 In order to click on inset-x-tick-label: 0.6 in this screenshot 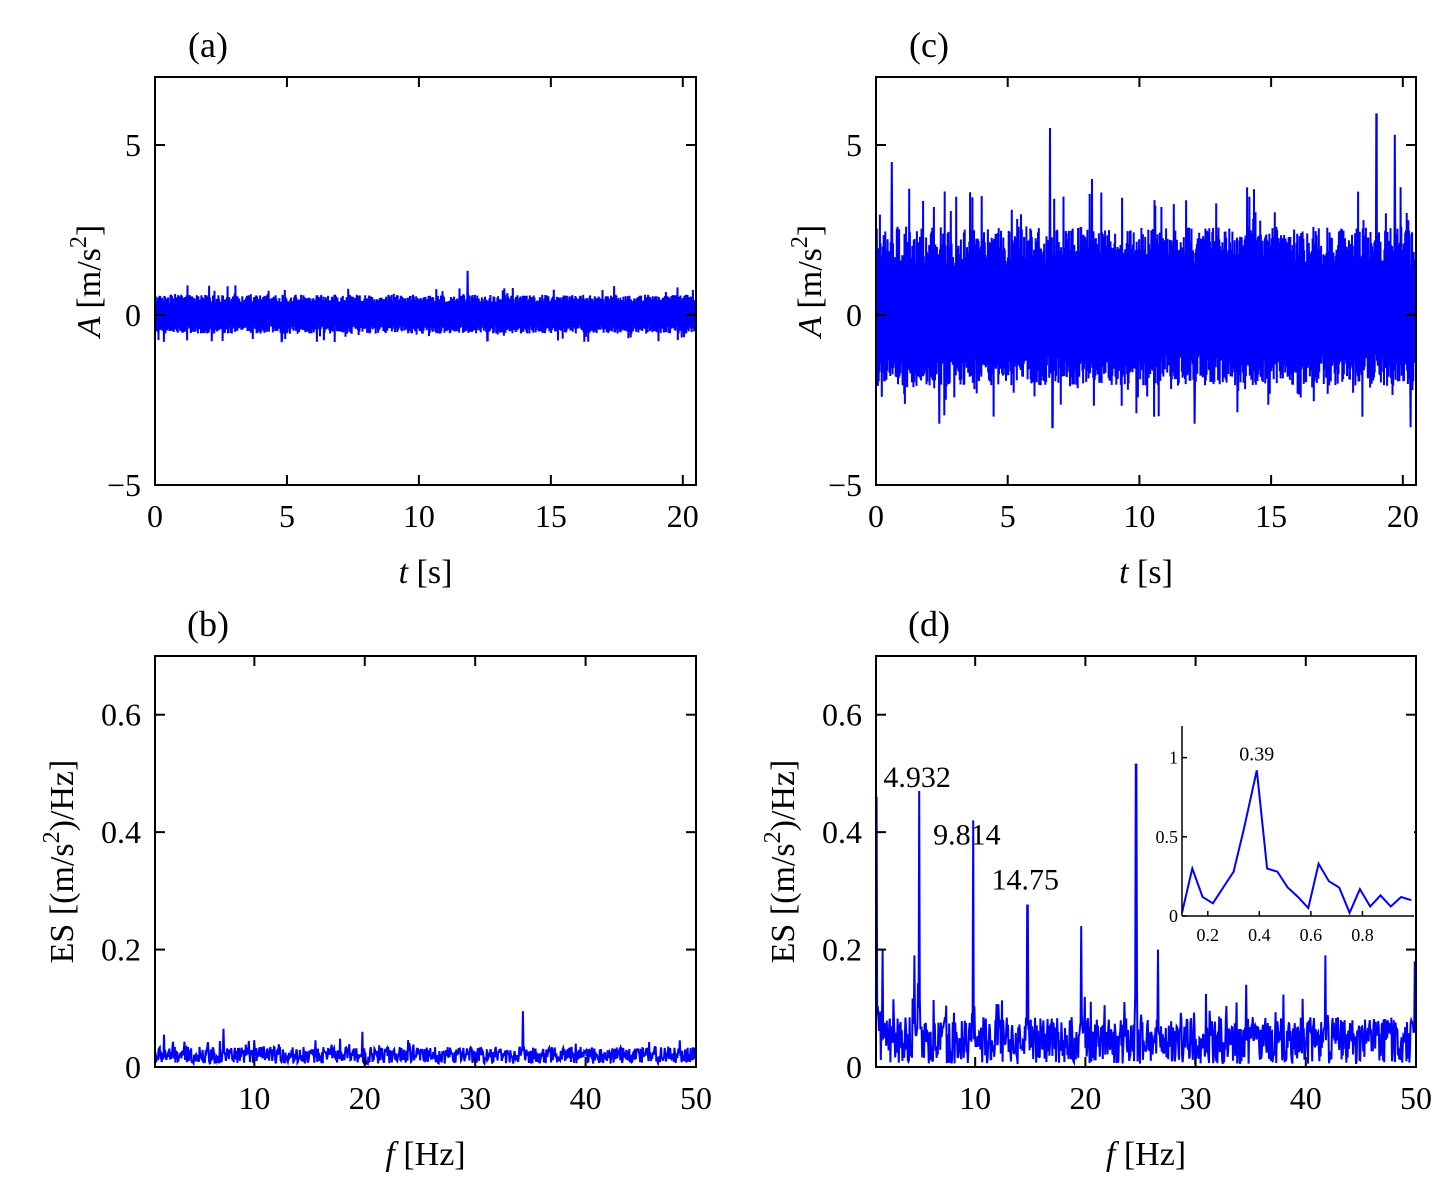, I will do `click(1311, 935)`.